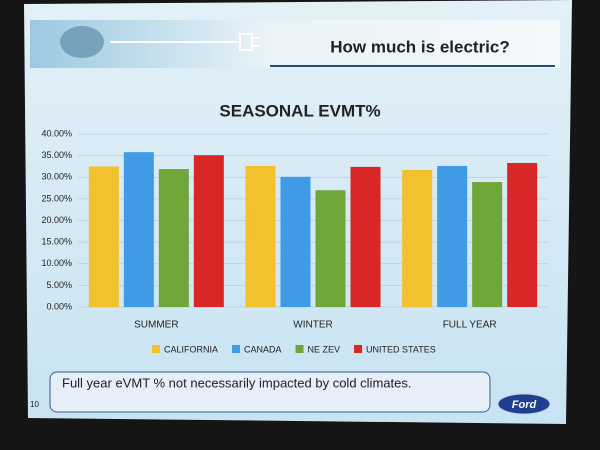  What do you see at coordinates (263, 349) in the screenshot?
I see `legend-label: CANADA` at bounding box center [263, 349].